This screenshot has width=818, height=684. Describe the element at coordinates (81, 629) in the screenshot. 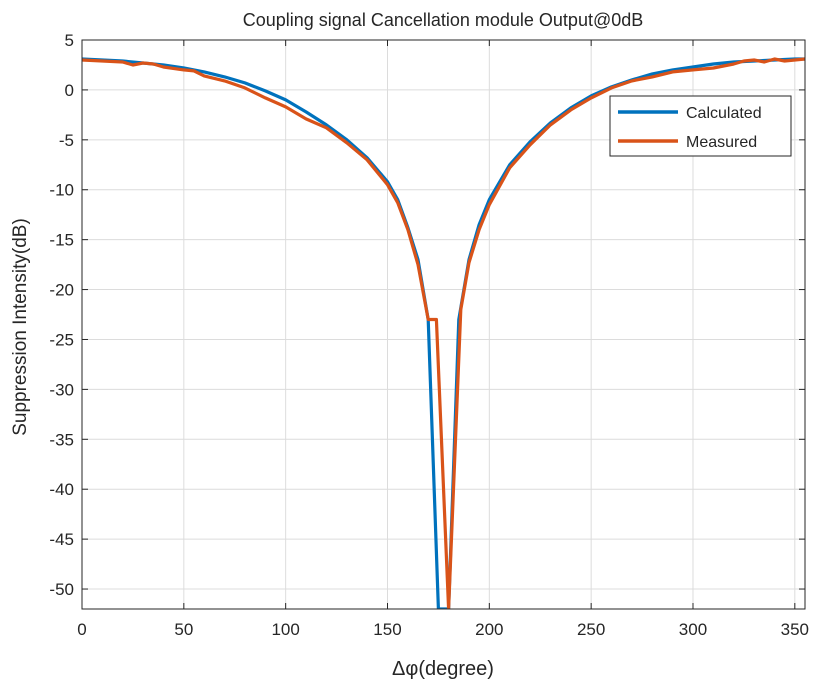

I see `x-tick-label: 0` at that location.